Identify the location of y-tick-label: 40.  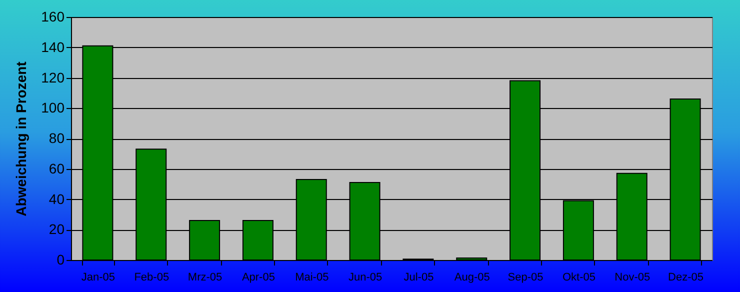
(56, 198).